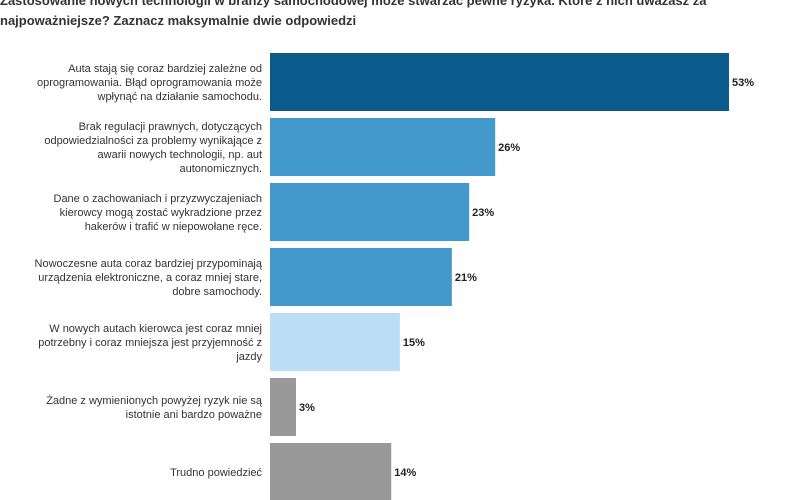  What do you see at coordinates (509, 148) in the screenshot?
I see `value-label-2: 26%` at bounding box center [509, 148].